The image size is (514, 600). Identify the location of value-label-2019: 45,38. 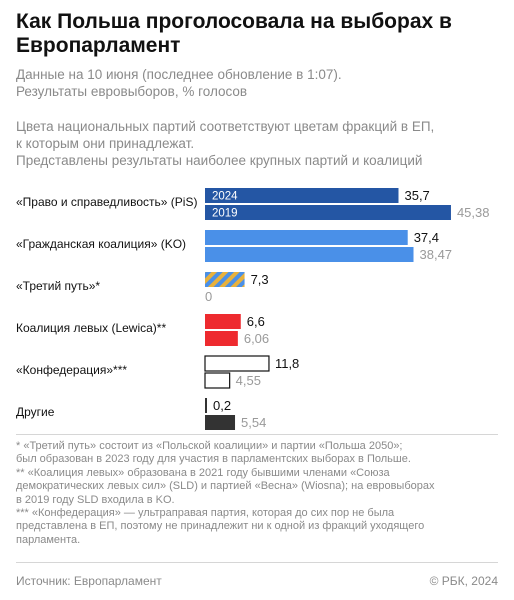
(473, 212).